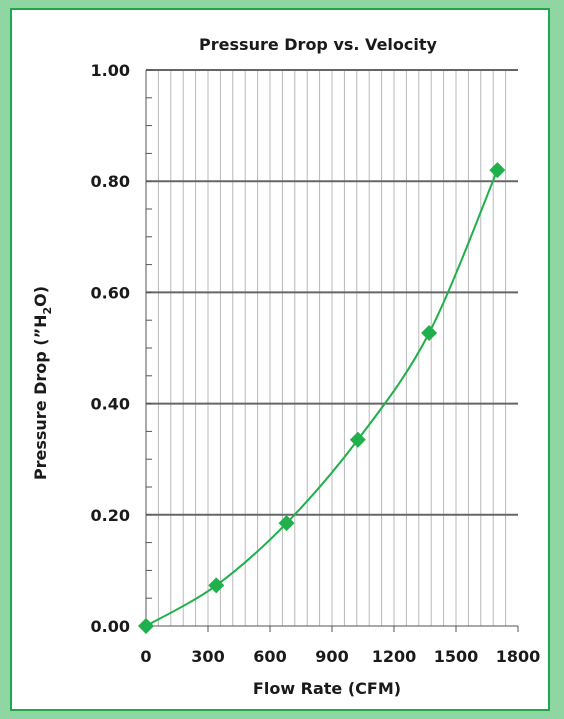  Describe the element at coordinates (327, 688) in the screenshot. I see `x-axis-label: Flow Rate (CFM)` at that location.